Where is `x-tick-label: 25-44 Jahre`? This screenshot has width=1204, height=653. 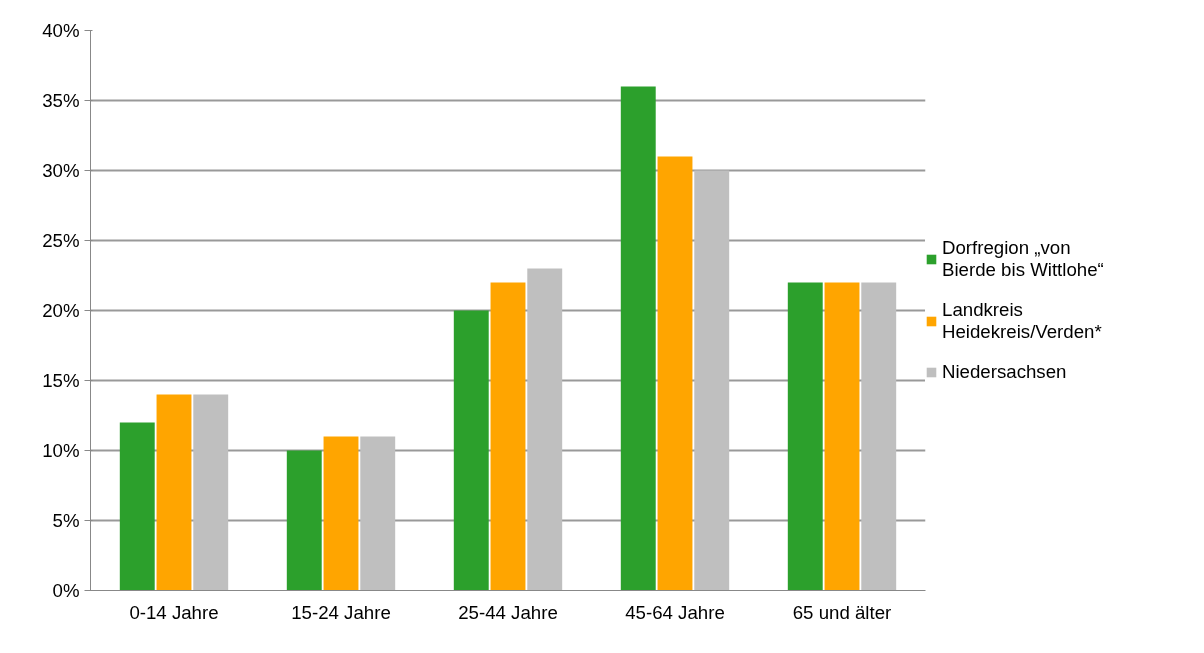 x-tick-label: 25-44 Jahre is located at coordinates (508, 612).